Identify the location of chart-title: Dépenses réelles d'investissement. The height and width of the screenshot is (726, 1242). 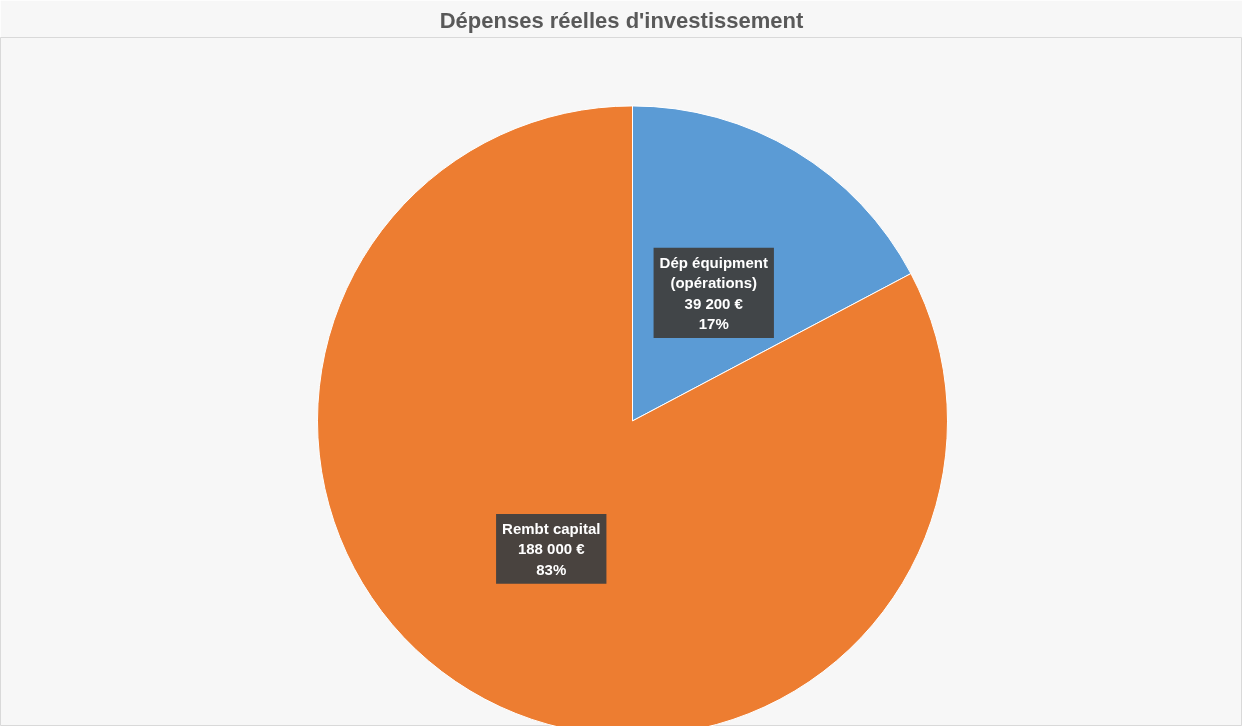
(621, 20).